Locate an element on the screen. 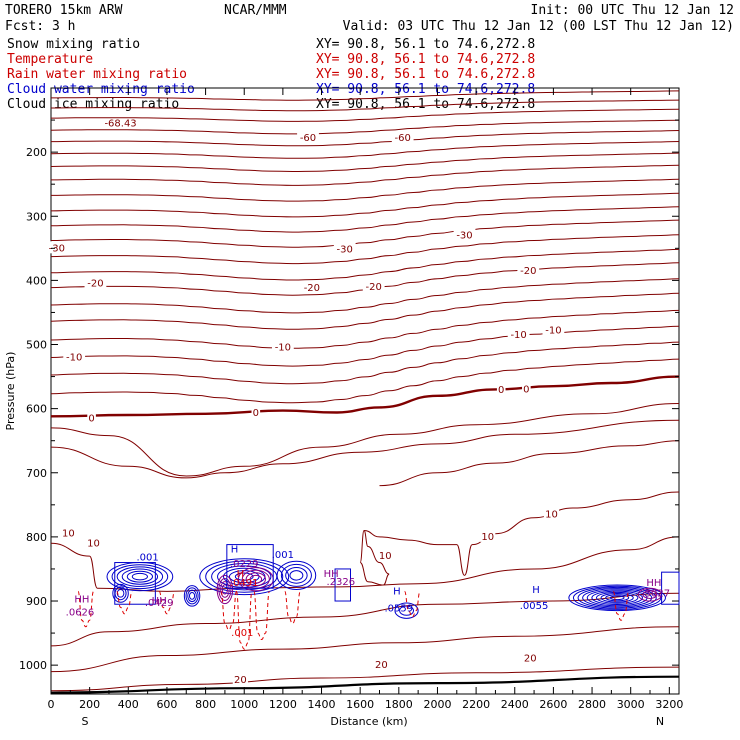  extremum-label: .0491 is located at coordinates (244, 583).